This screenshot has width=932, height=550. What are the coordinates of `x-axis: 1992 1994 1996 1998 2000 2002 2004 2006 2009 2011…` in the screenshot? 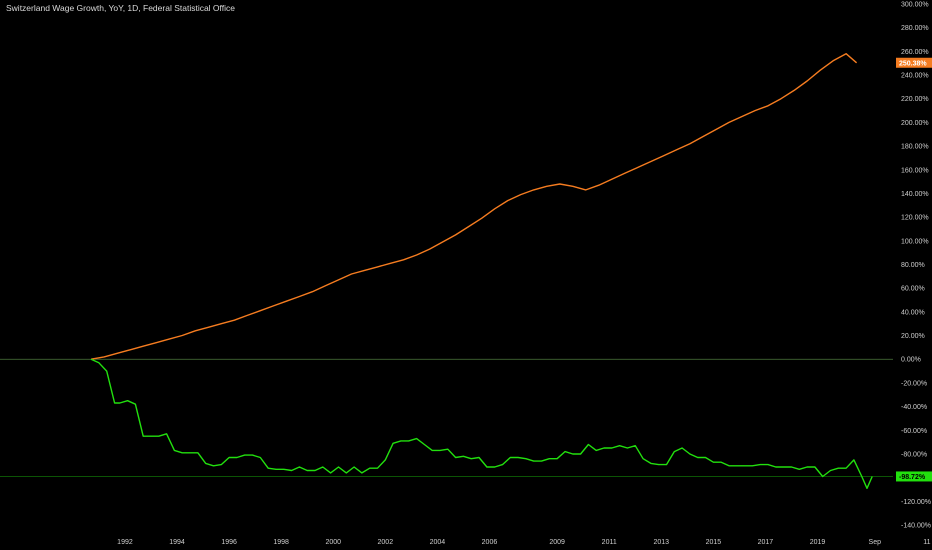 It's located at (524, 542).